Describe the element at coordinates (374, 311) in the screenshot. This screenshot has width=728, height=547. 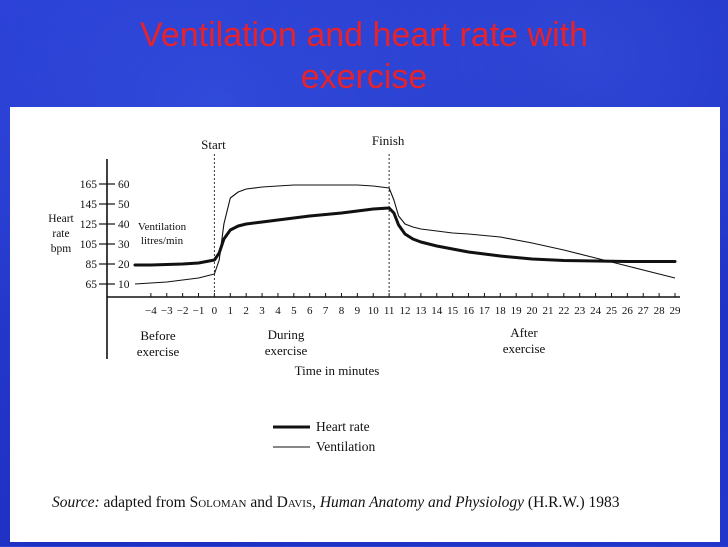
I see `x-tick-label: 10` at that location.